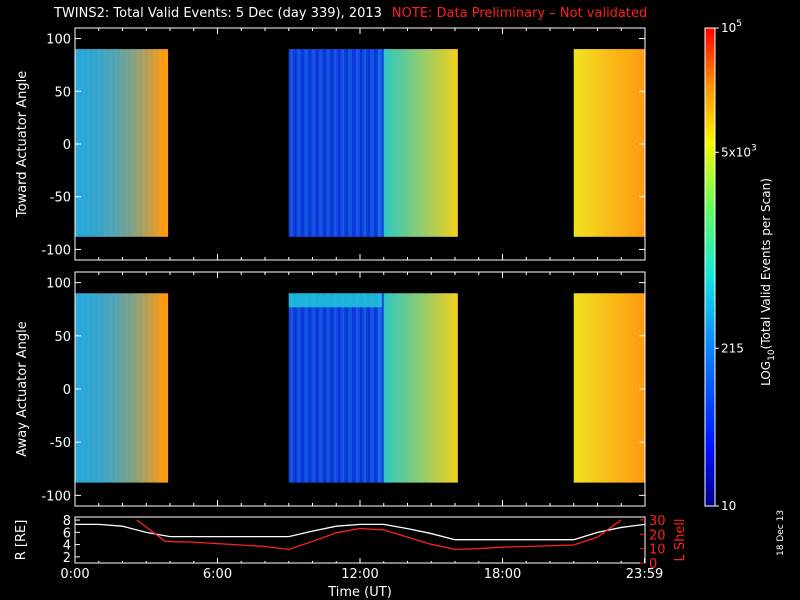 The height and width of the screenshot is (600, 800). I want to click on y-tick-label: 50, so click(62, 92).